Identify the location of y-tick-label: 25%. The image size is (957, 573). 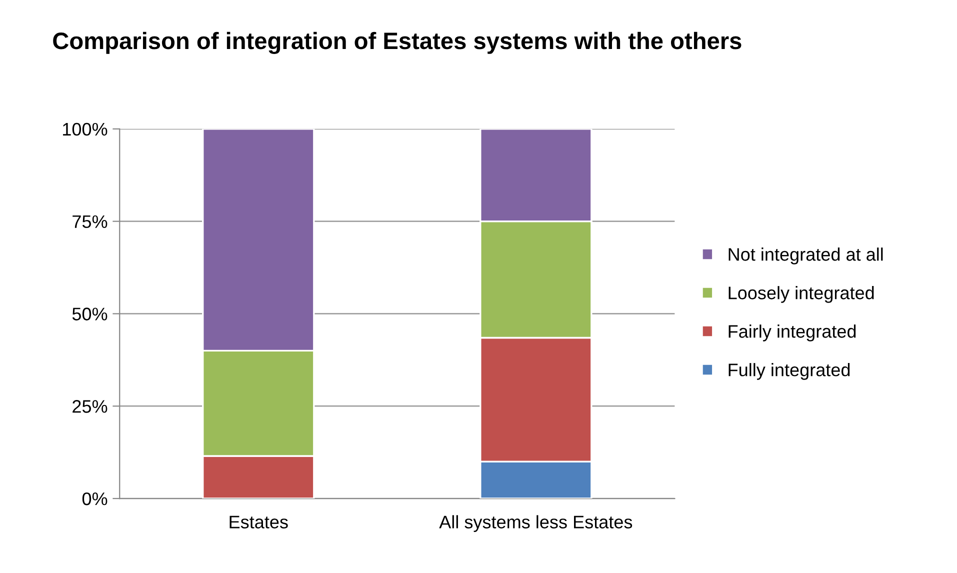
(90, 406).